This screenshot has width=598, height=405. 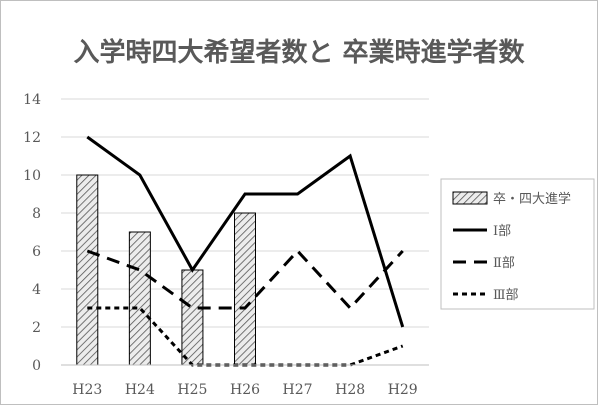 I want to click on x-tick-label: H29, so click(x=403, y=390).